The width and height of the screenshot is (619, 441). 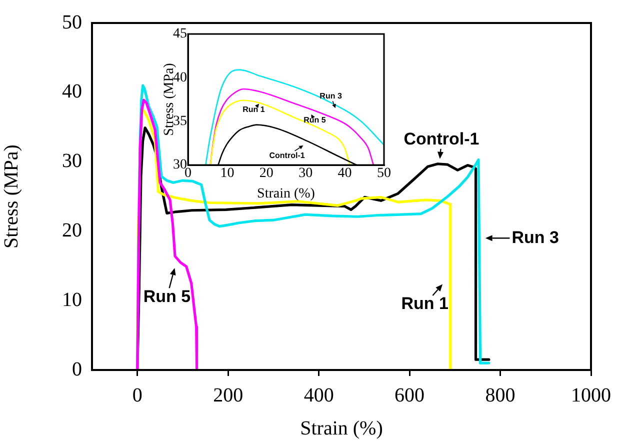 I want to click on x-tick-label: 20, so click(x=266, y=174).